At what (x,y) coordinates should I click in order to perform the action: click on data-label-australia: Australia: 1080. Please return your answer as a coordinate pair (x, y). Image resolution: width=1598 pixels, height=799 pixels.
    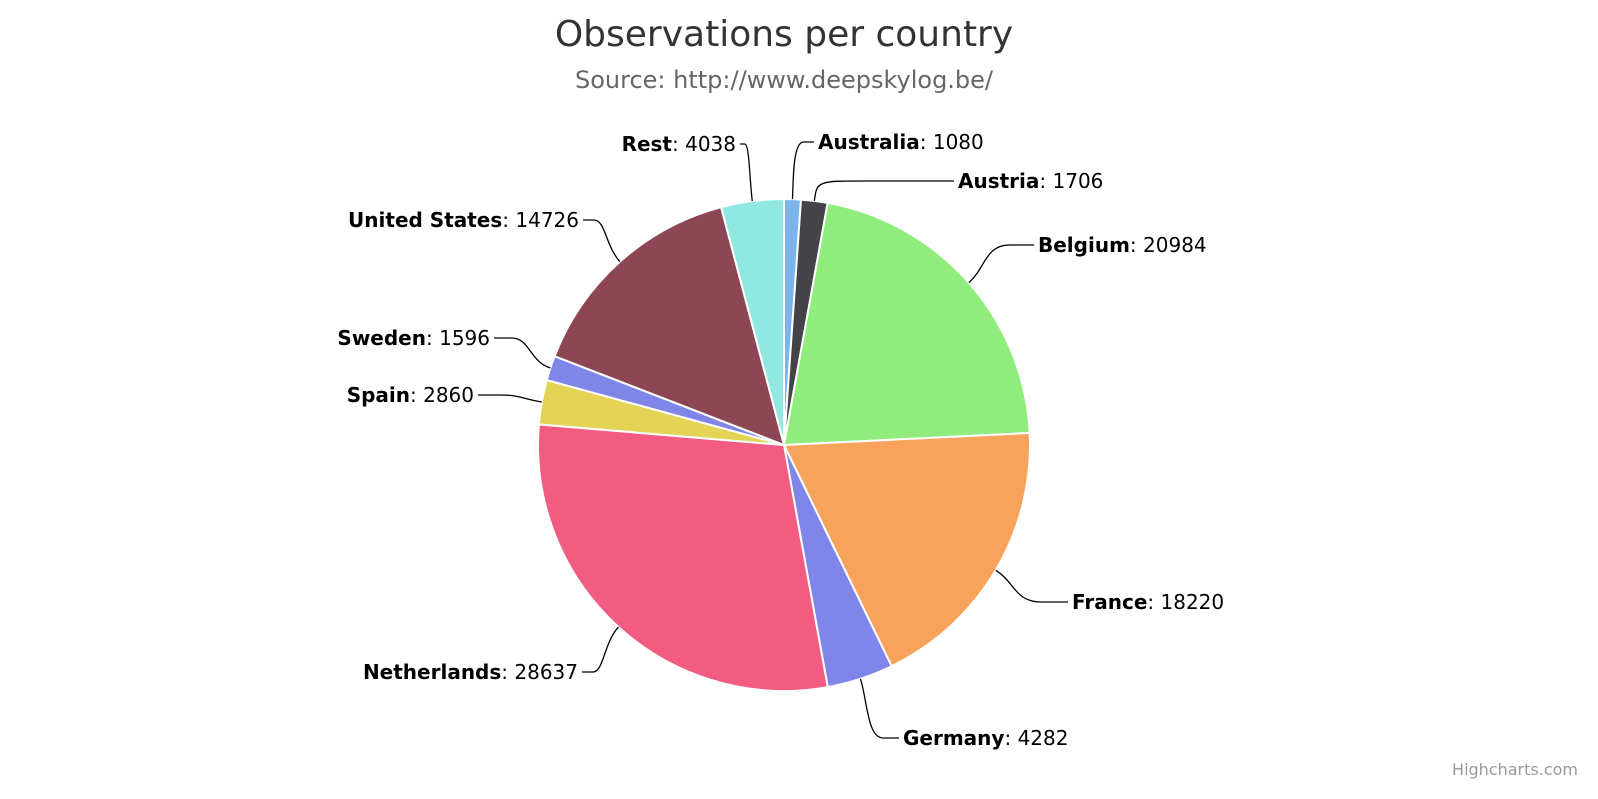
    Looking at the image, I should click on (901, 142).